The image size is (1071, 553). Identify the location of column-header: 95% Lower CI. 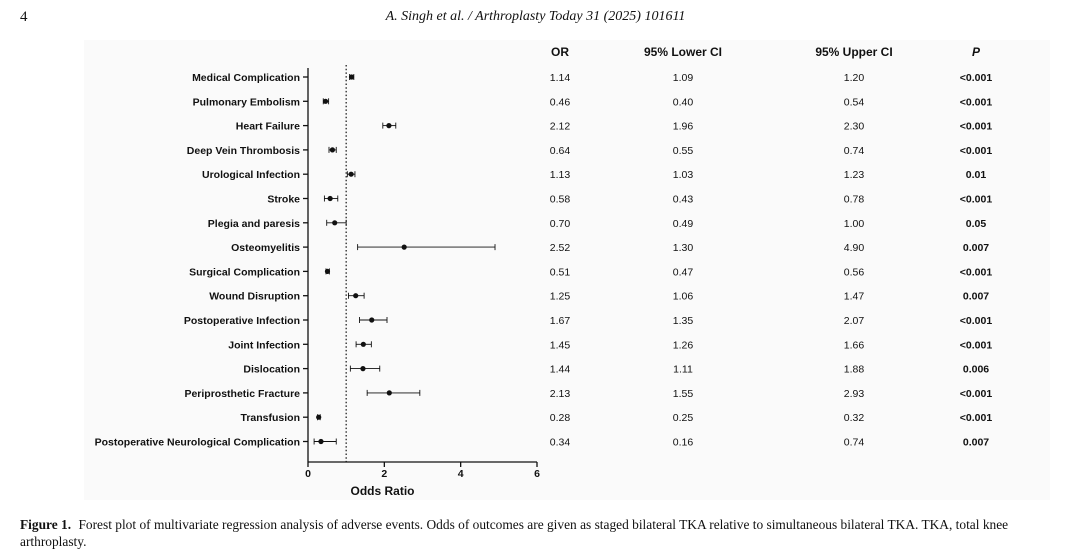
(683, 52).